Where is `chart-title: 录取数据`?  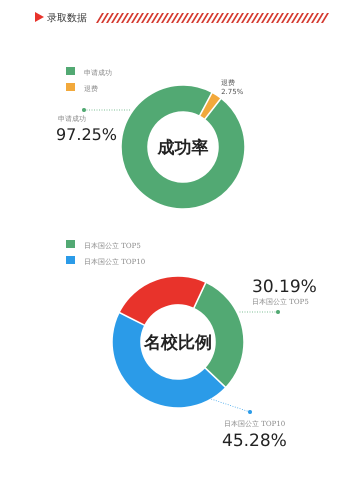
chart-title: 录取数据 is located at coordinates (67, 18).